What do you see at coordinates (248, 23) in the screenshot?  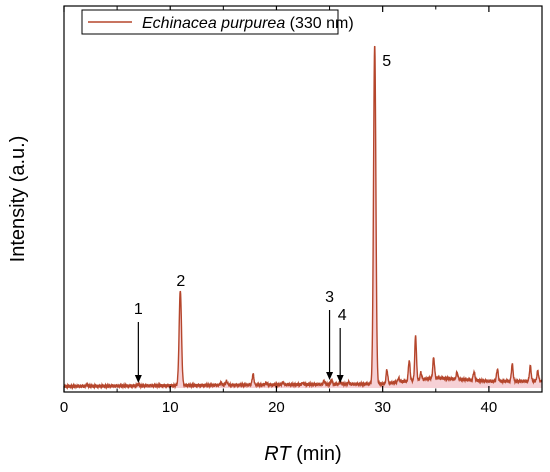 I see `legend-label: Echinacea purpurea (330 nm)` at bounding box center [248, 23].